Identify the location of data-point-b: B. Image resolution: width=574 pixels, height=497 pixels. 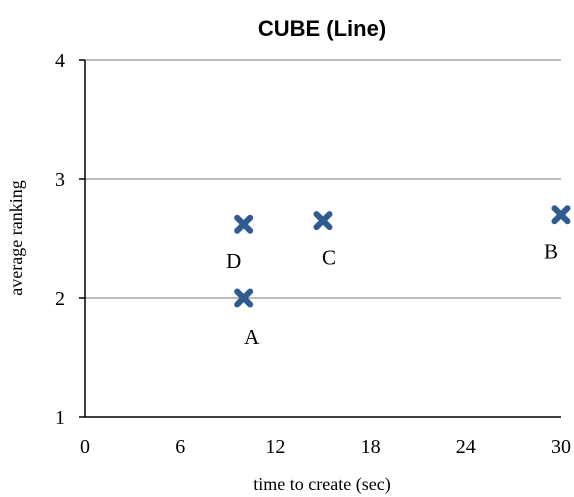
(557, 234).